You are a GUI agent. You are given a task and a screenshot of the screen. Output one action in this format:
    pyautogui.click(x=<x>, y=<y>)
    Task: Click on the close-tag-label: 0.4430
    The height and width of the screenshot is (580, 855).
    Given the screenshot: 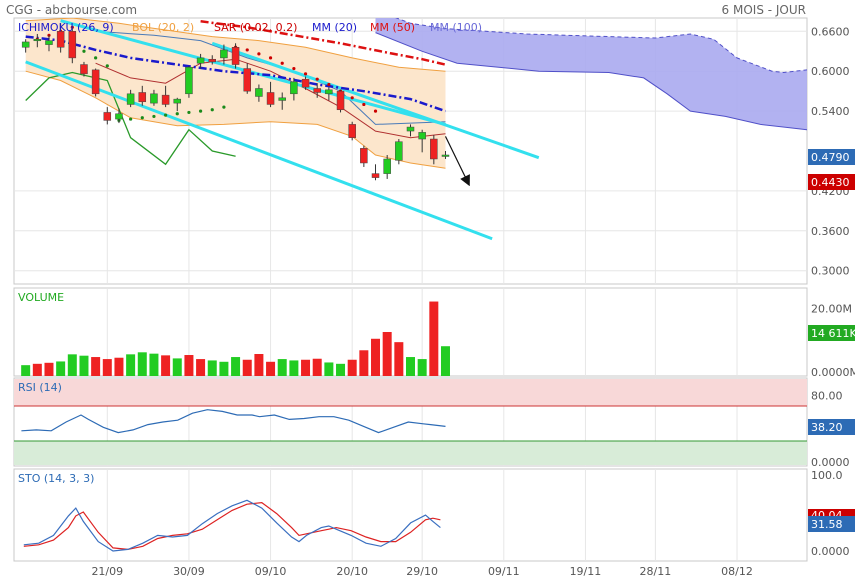 What is the action you would take?
    pyautogui.click(x=830, y=182)
    